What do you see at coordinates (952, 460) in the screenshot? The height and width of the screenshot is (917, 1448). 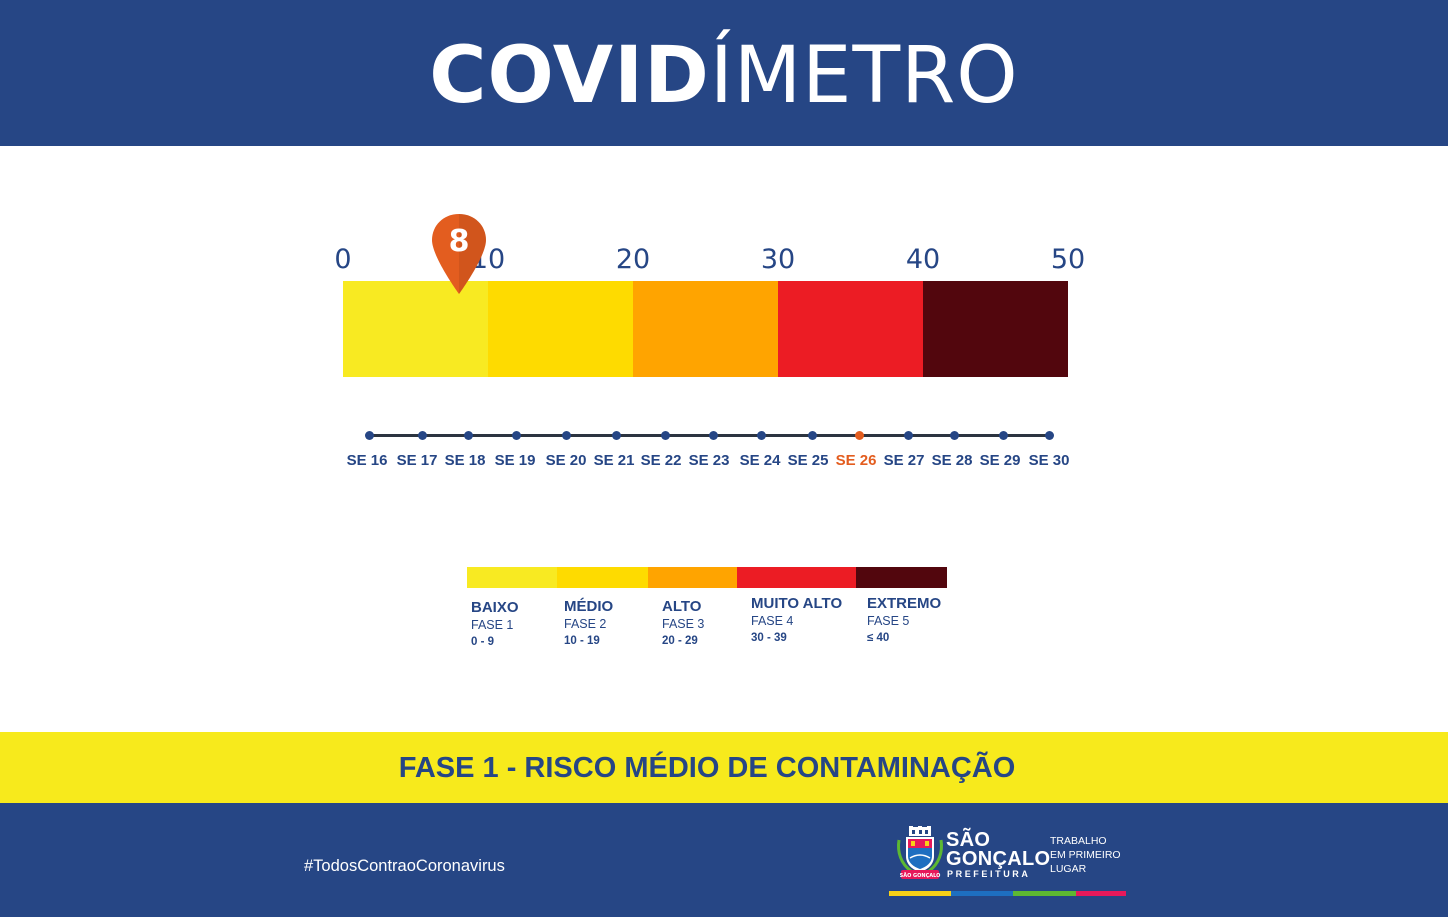 I see `week-label: SE 28` at bounding box center [952, 460].